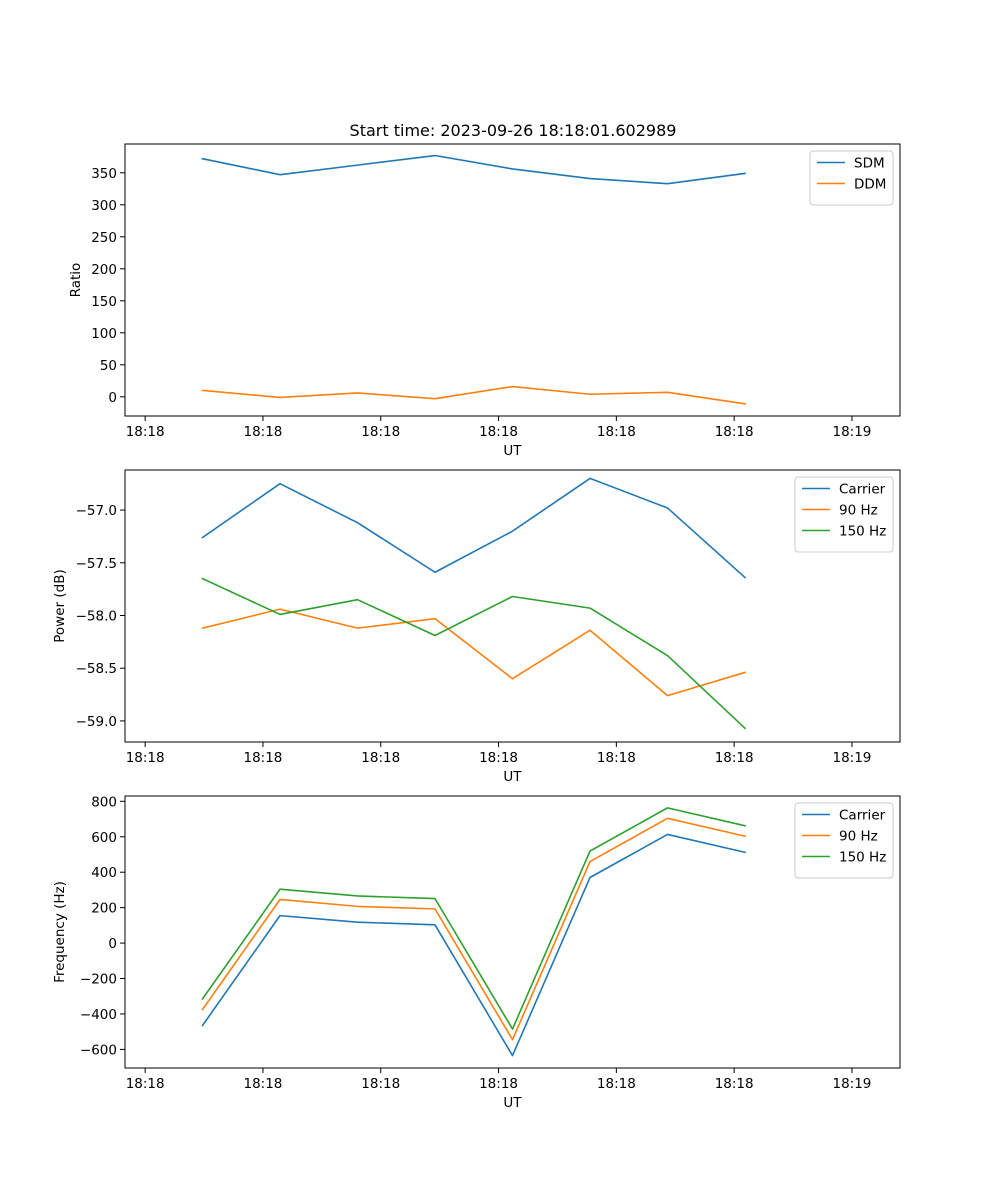 The width and height of the screenshot is (1000, 1200). I want to click on frequency-y-tick-label: −200, so click(98, 980).